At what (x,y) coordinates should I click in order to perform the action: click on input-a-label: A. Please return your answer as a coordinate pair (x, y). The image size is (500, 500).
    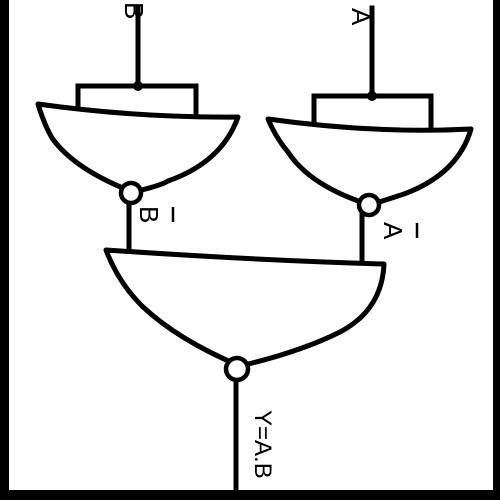
    Looking at the image, I should click on (361, 17).